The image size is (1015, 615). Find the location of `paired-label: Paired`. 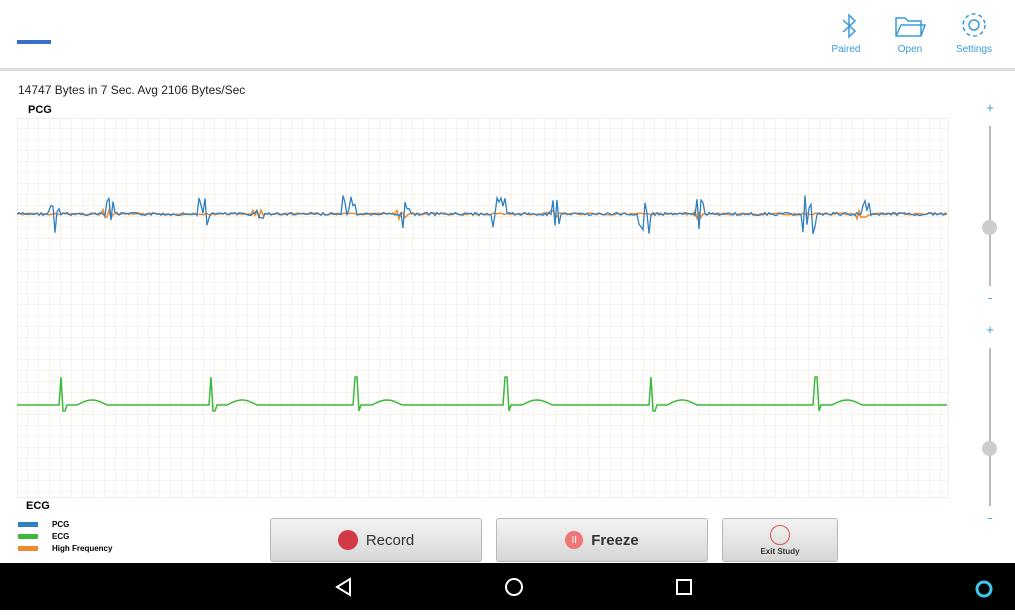

paired-label: Paired is located at coordinates (846, 49).